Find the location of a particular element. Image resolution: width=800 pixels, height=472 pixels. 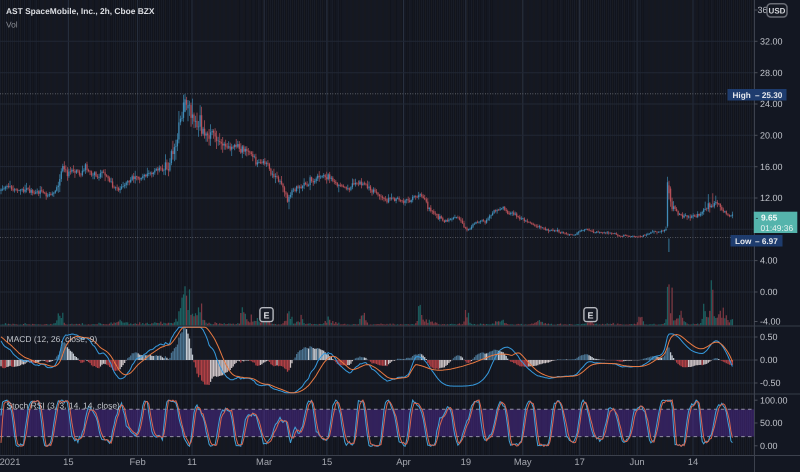

svg-text: 24.00 is located at coordinates (771, 104).